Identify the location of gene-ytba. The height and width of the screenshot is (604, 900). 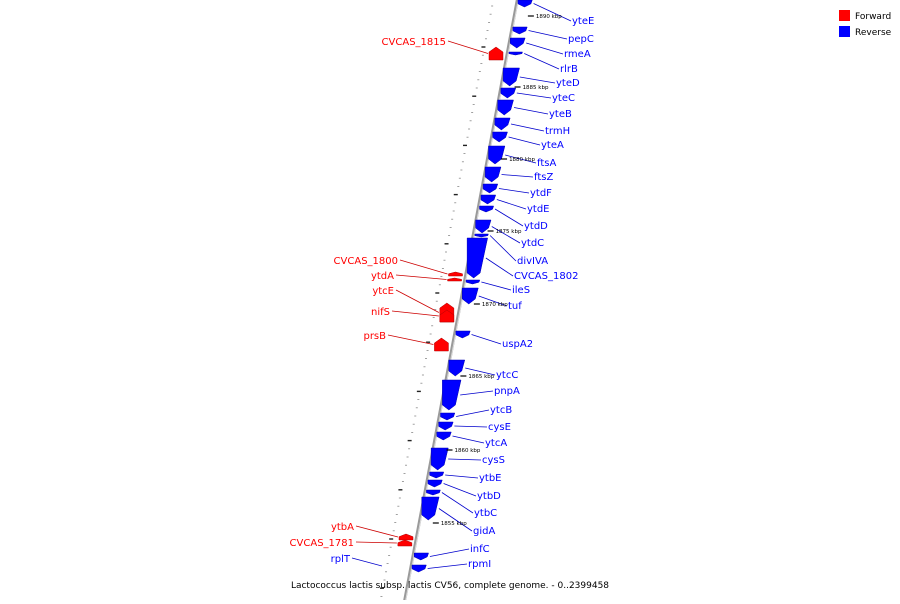
(406, 537).